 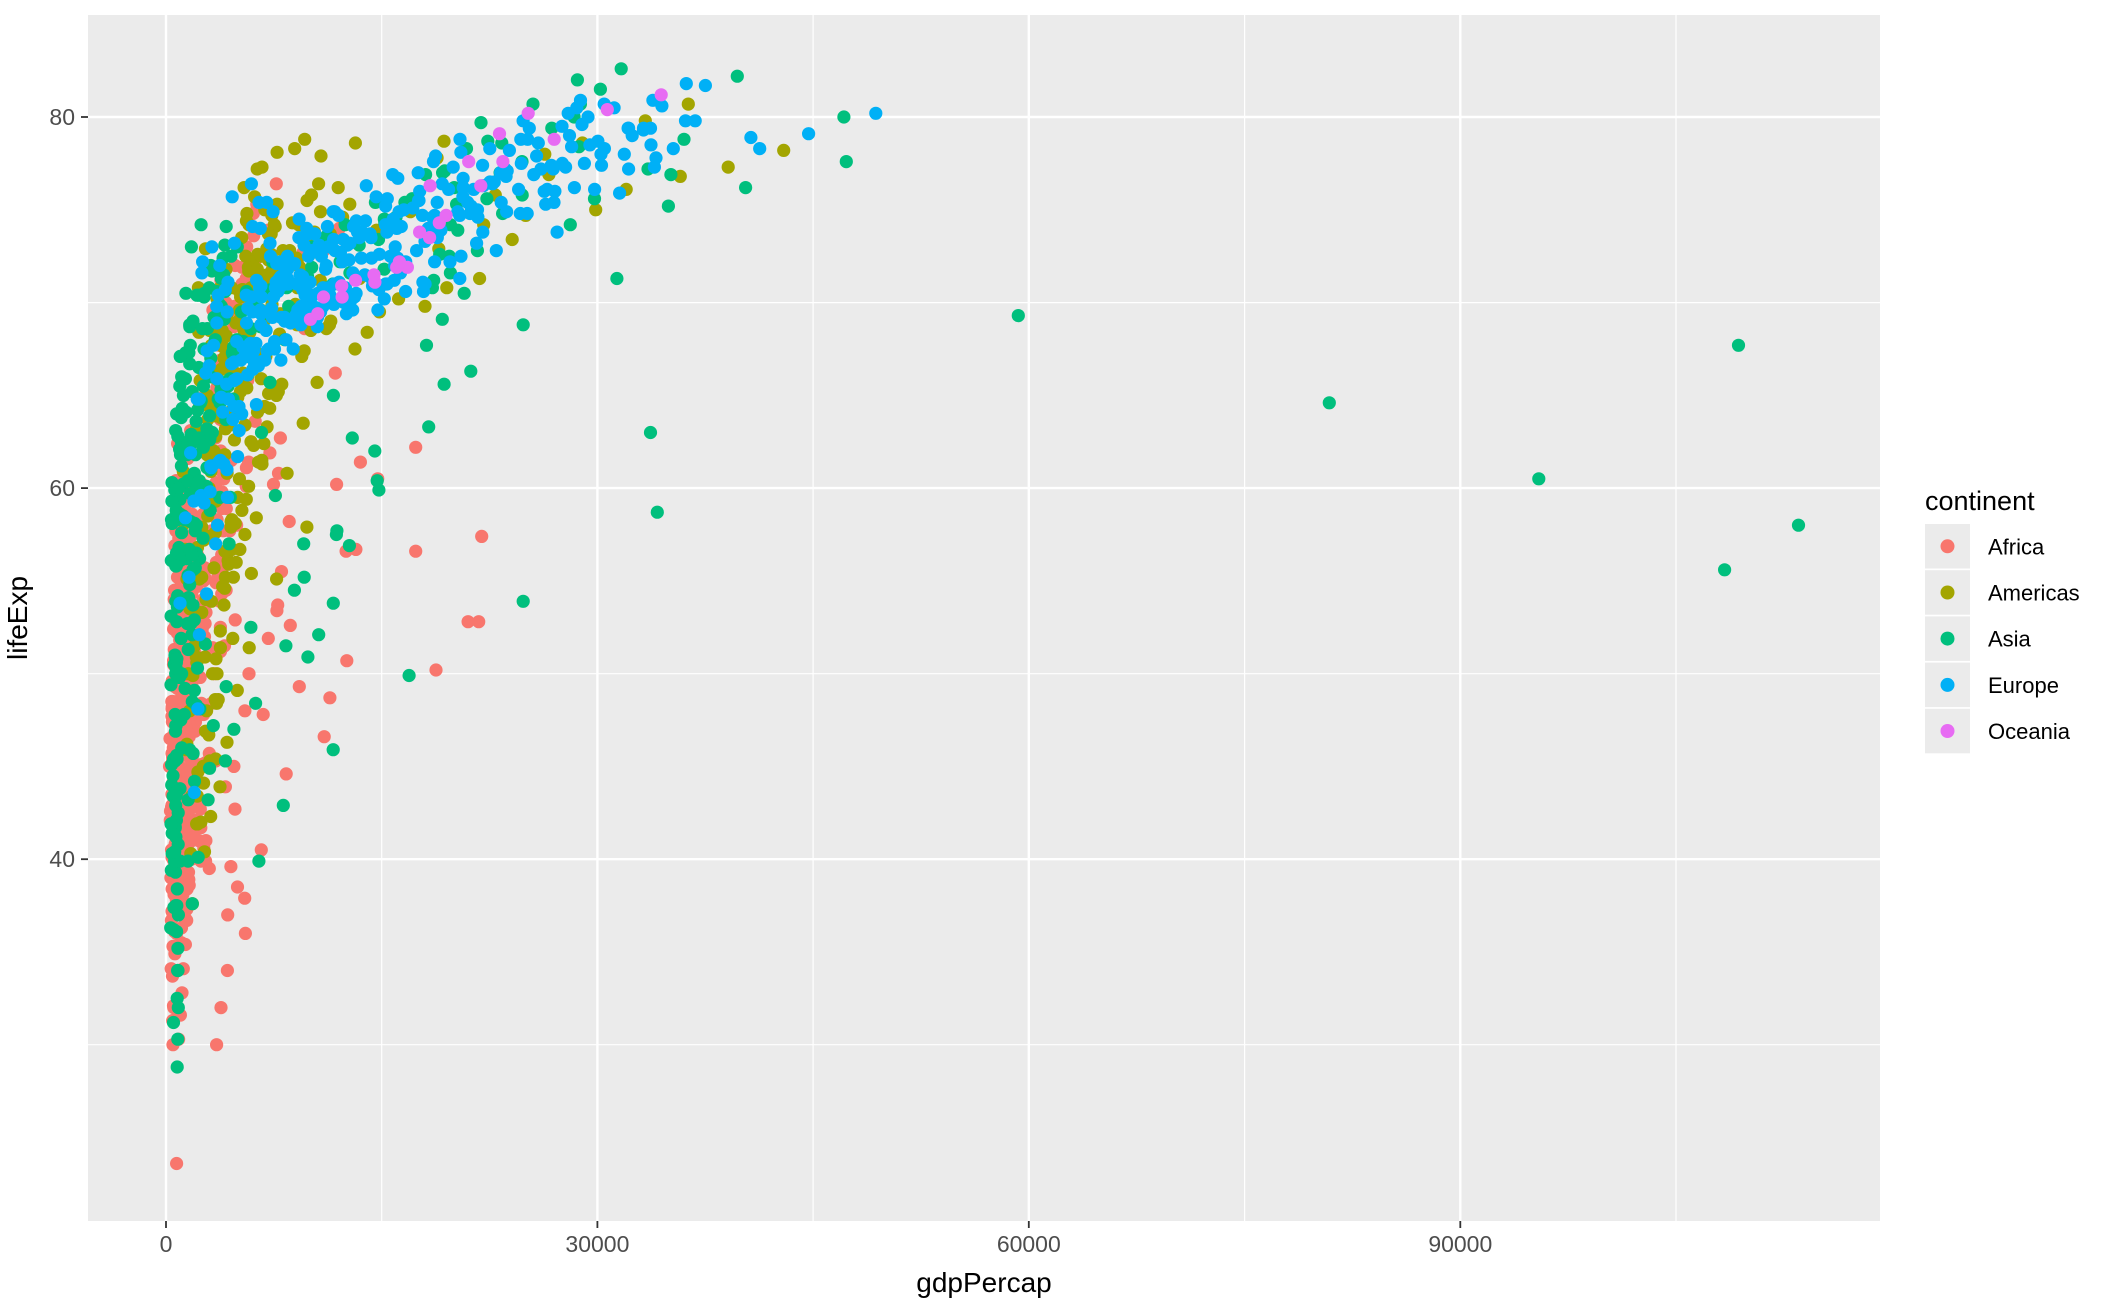 What do you see at coordinates (2023, 685) in the screenshot?
I see `legend-item-label: Europe` at bounding box center [2023, 685].